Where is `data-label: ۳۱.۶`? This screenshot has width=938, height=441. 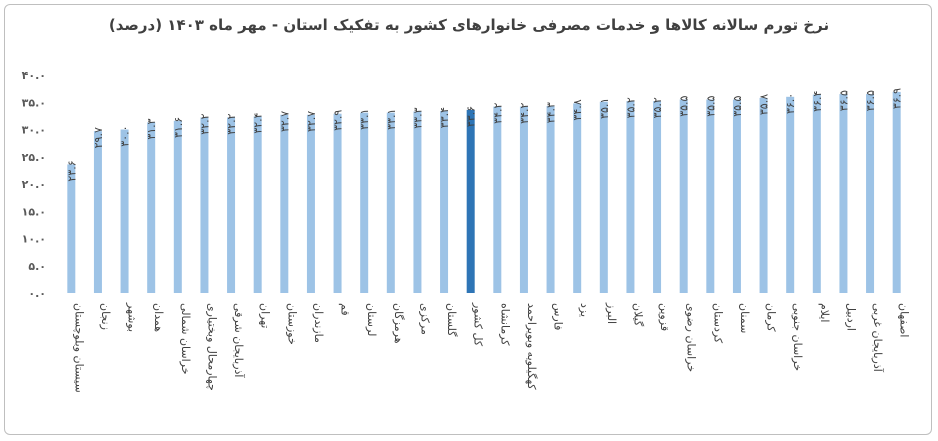
data-label: ۳۱.۶ is located at coordinates (178, 127).